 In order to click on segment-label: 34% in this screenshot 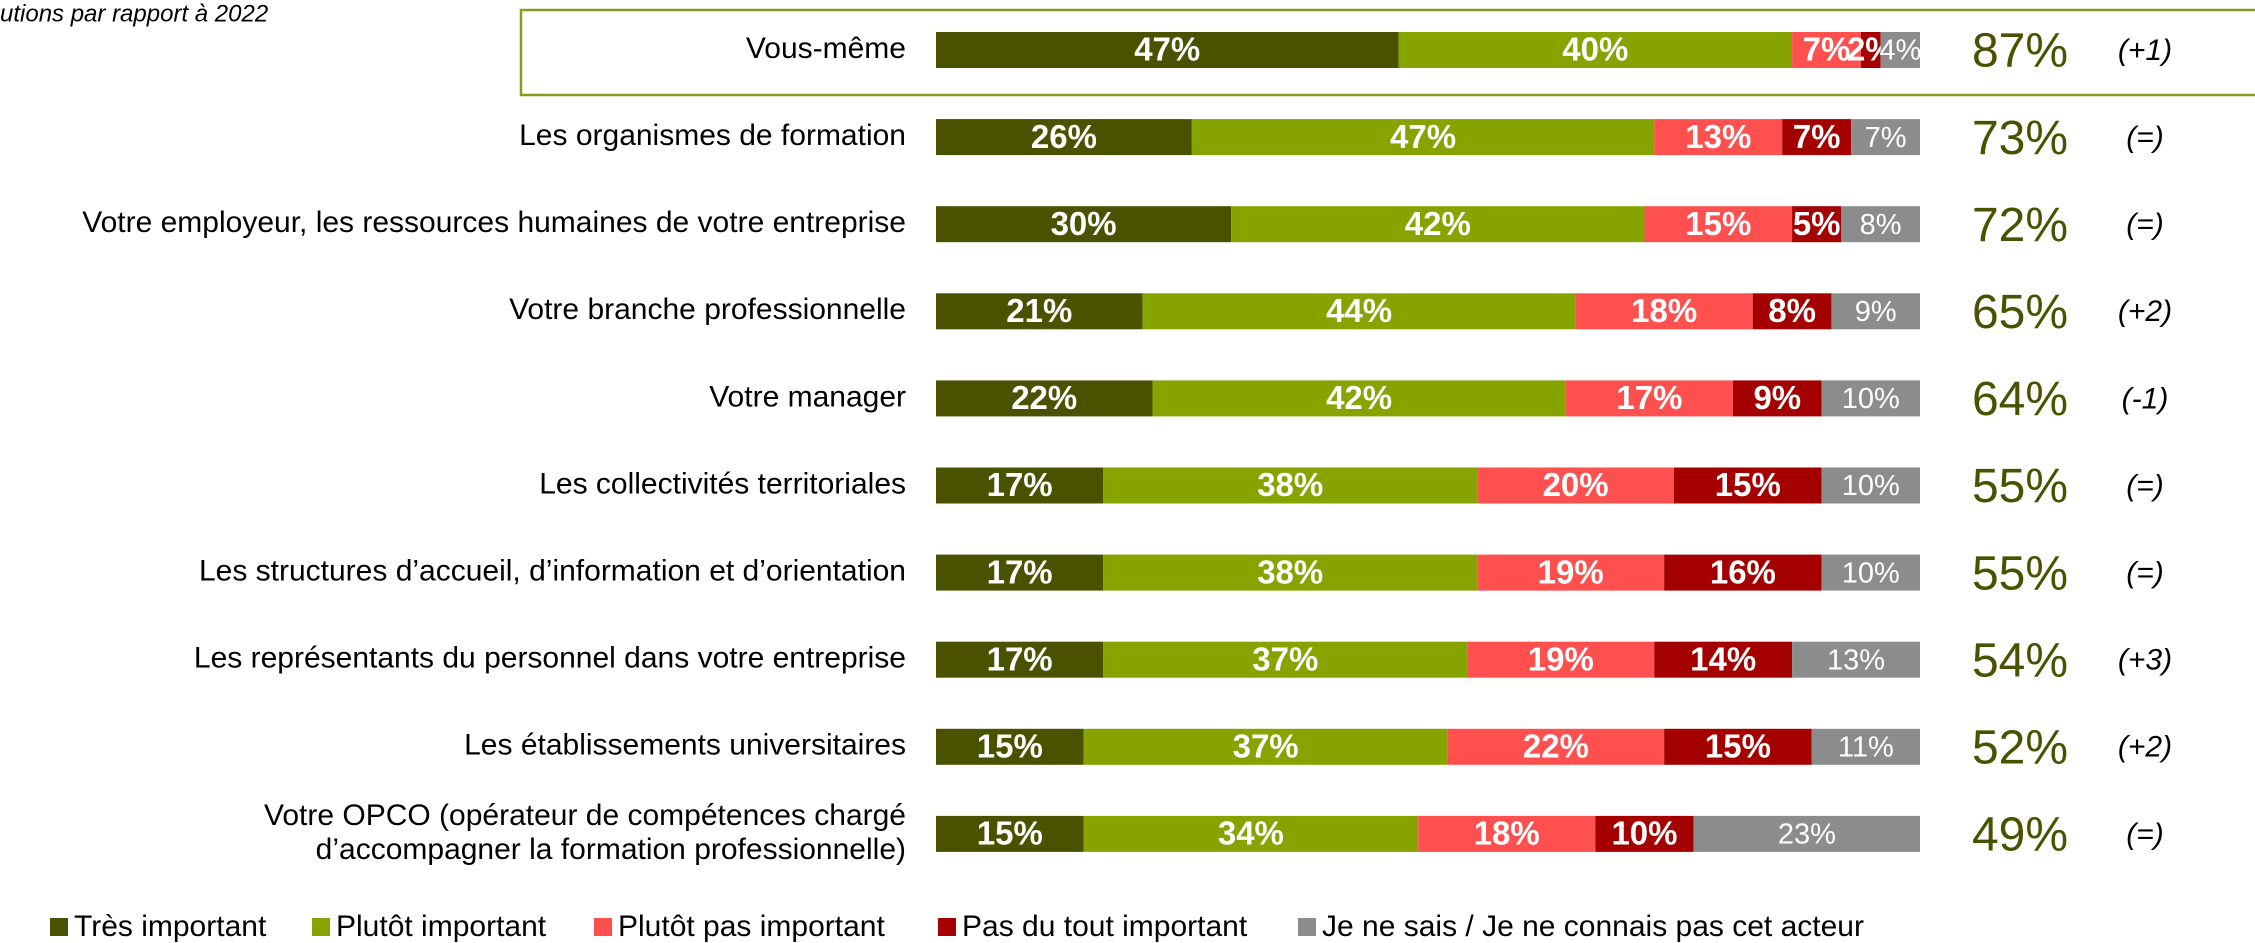, I will do `click(1251, 833)`.